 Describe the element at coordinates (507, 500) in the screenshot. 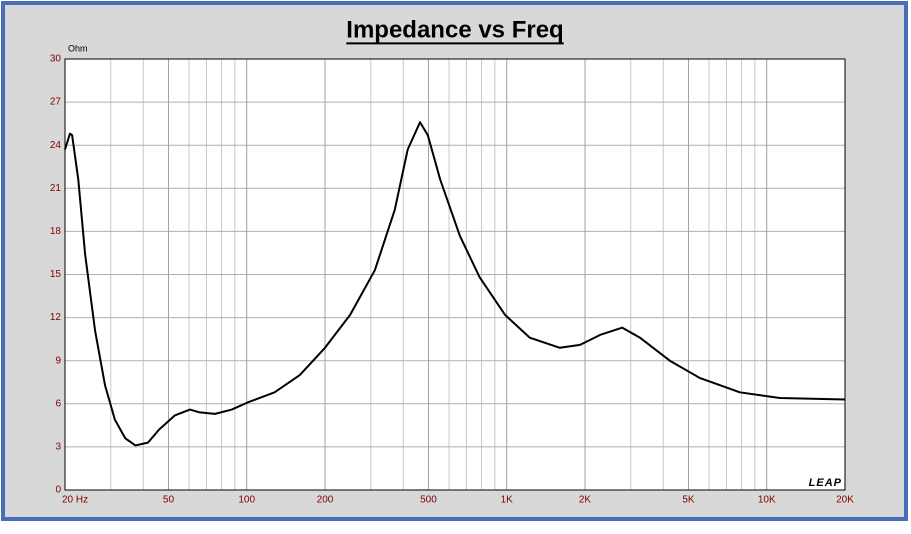

I see `x-tick-label: 1K` at that location.